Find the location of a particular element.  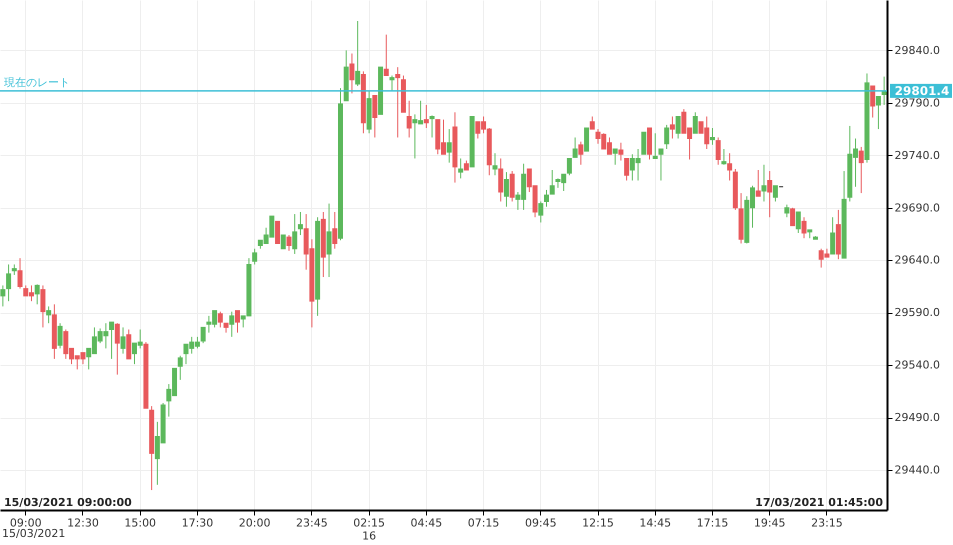

y-tick-label: 29540.0 is located at coordinates (917, 365).